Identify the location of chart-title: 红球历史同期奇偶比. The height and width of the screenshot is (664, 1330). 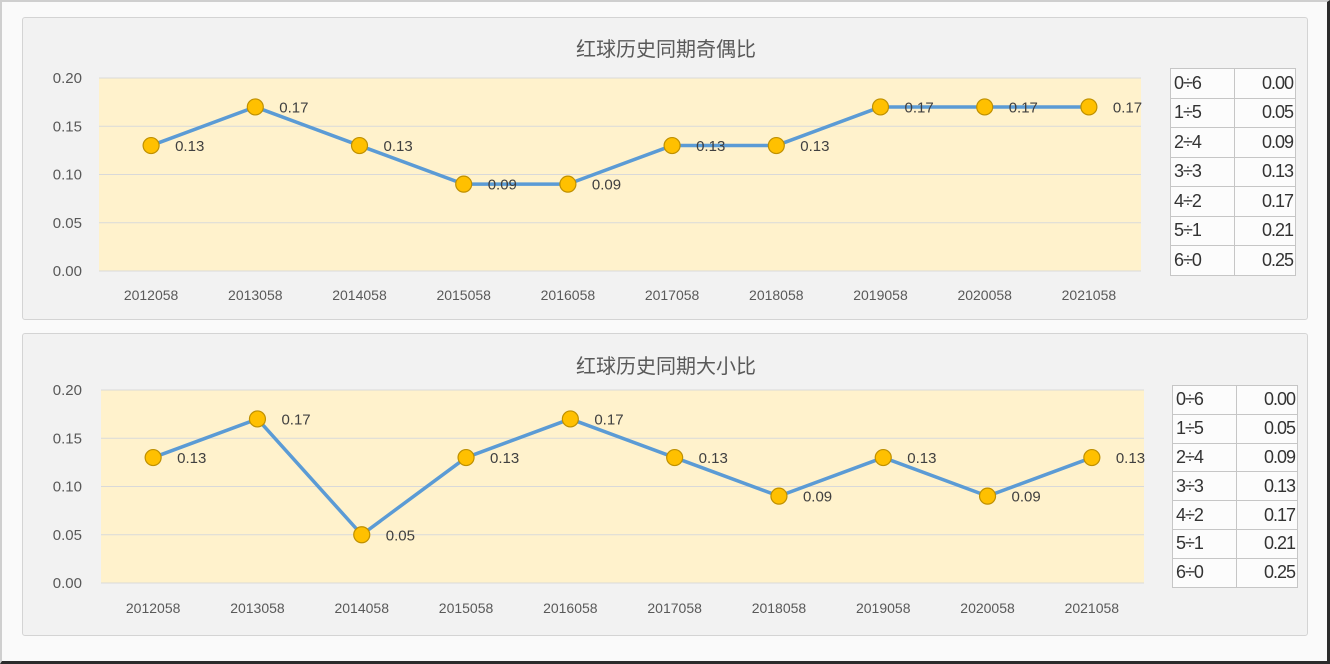
(666, 49).